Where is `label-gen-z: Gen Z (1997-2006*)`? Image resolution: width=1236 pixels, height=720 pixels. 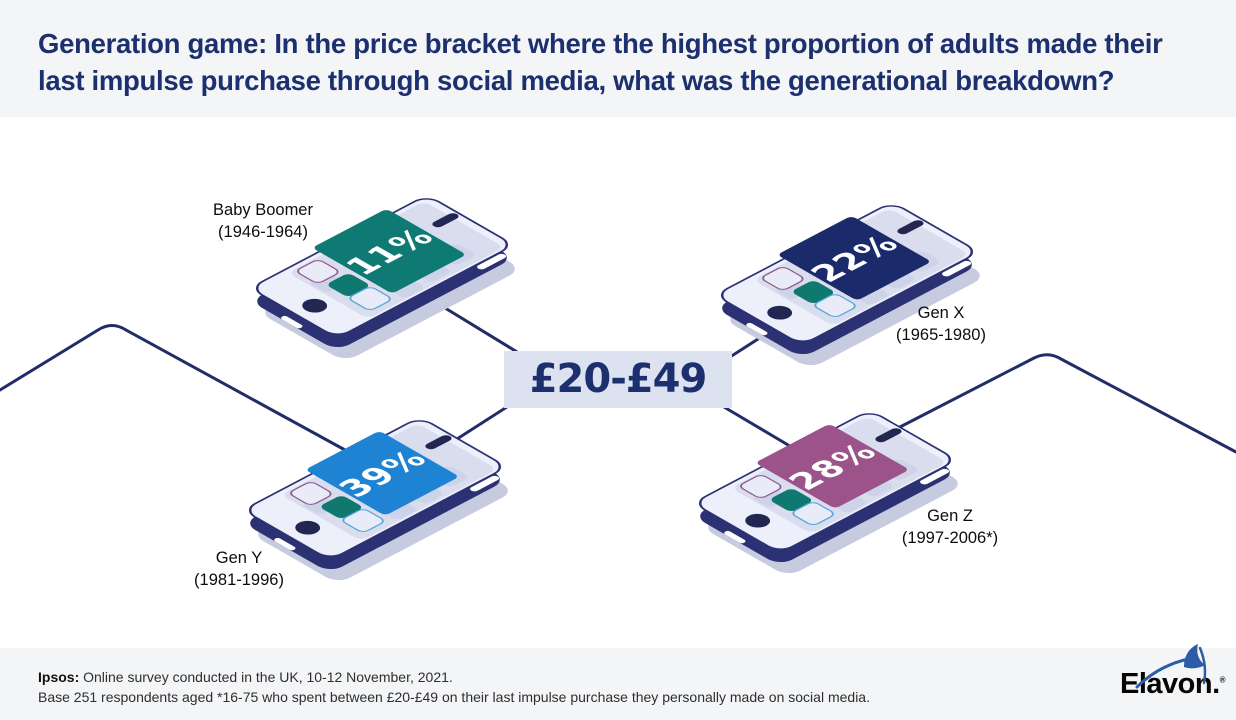 label-gen-z: Gen Z (1997-2006*) is located at coordinates (950, 527).